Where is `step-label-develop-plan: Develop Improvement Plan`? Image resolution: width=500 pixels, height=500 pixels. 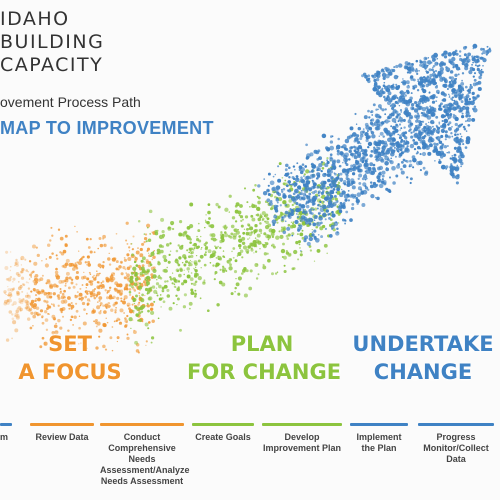 step-label-develop-plan: Develop Improvement Plan is located at coordinates (302, 442).